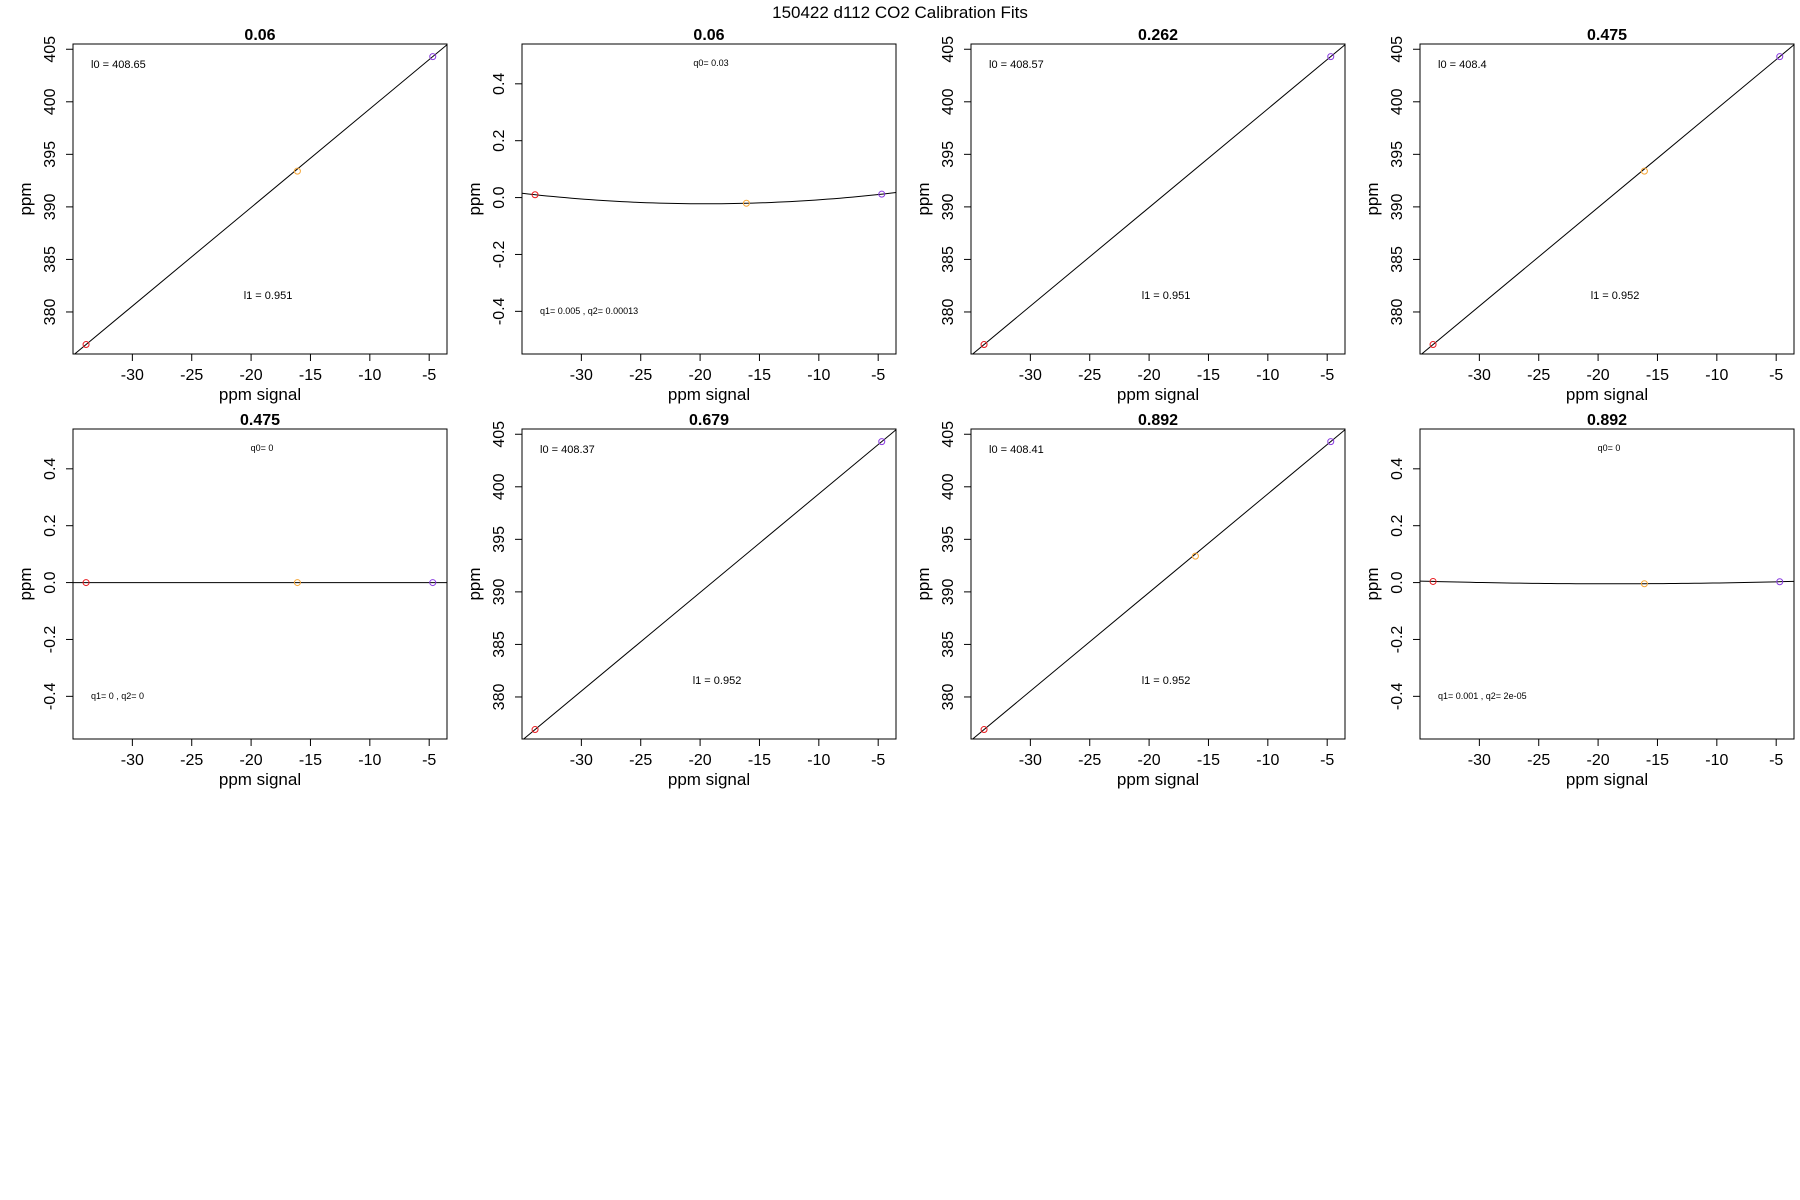 The height and width of the screenshot is (1200, 1800). What do you see at coordinates (1158, 420) in the screenshot?
I see `panel-title: 0.892` at bounding box center [1158, 420].